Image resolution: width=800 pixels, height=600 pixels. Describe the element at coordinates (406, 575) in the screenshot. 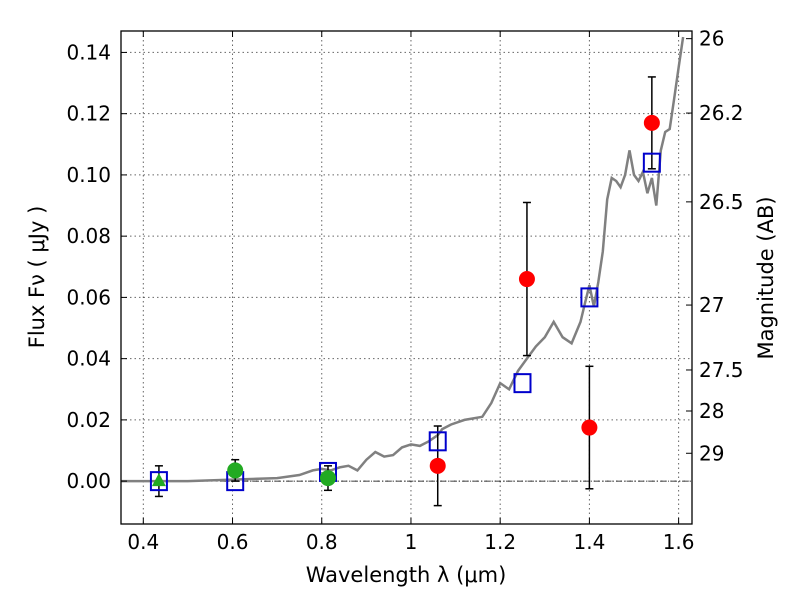

I see `x-axis-label: Wavelength λ (μm)` at that location.